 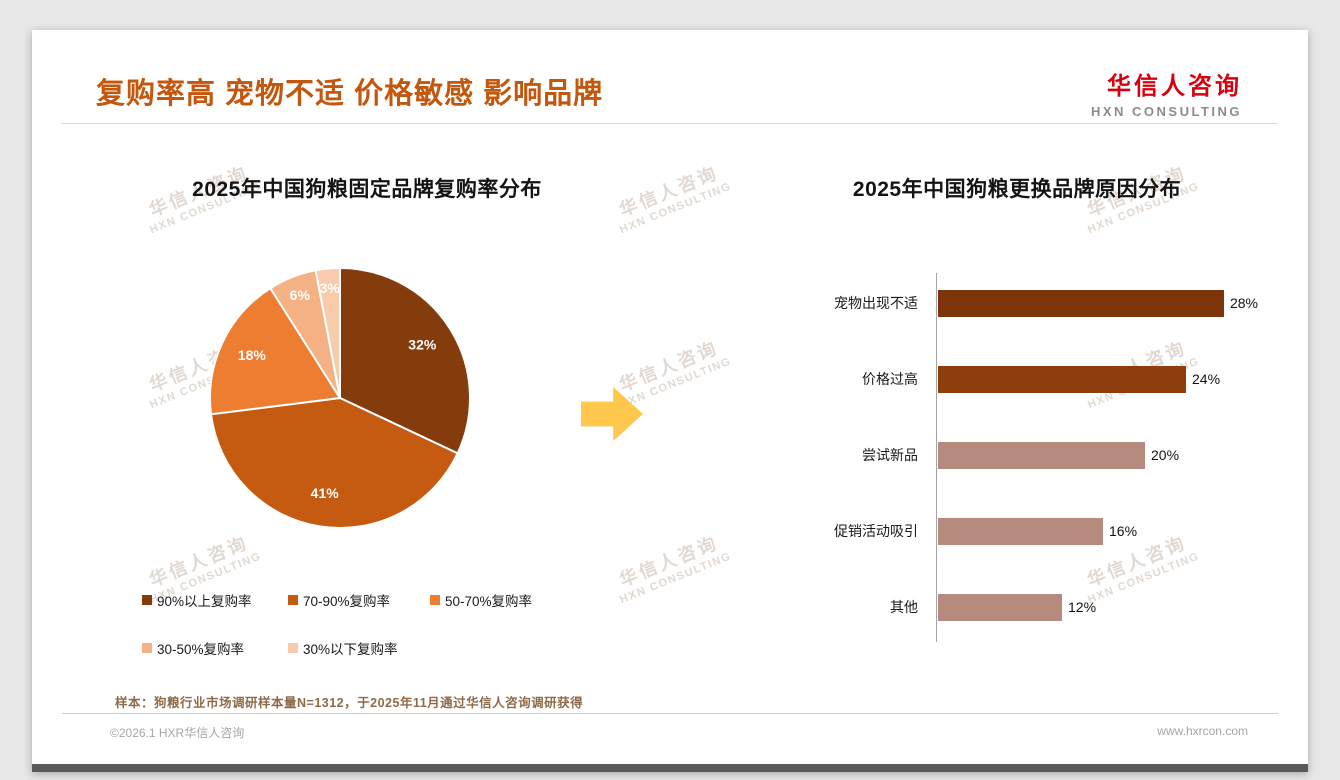 I want to click on bar-row: 价格过高 24%, so click(x=1023, y=379).